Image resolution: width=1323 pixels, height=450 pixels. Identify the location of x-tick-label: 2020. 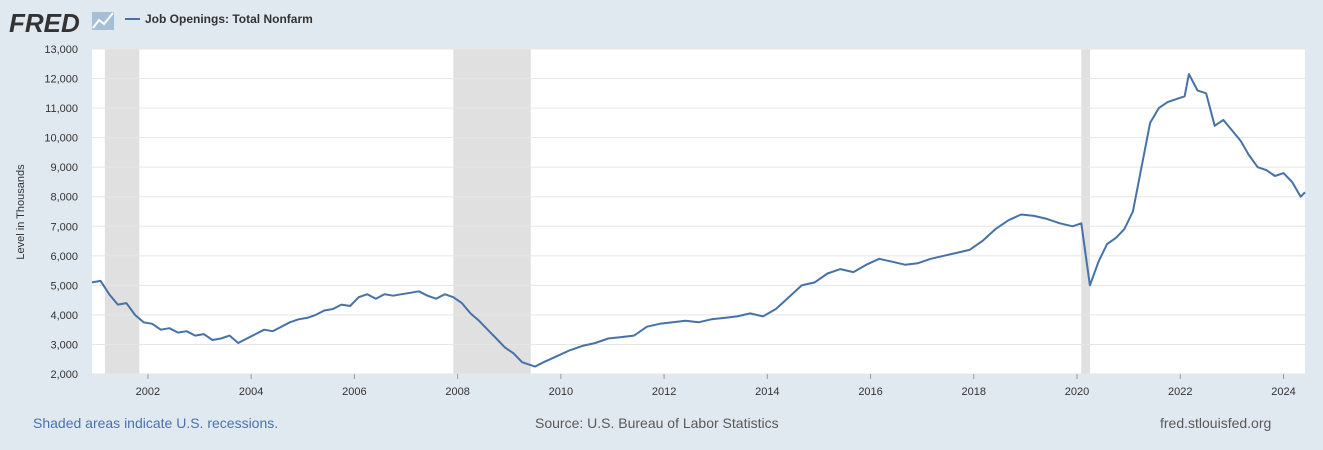
(1077, 392).